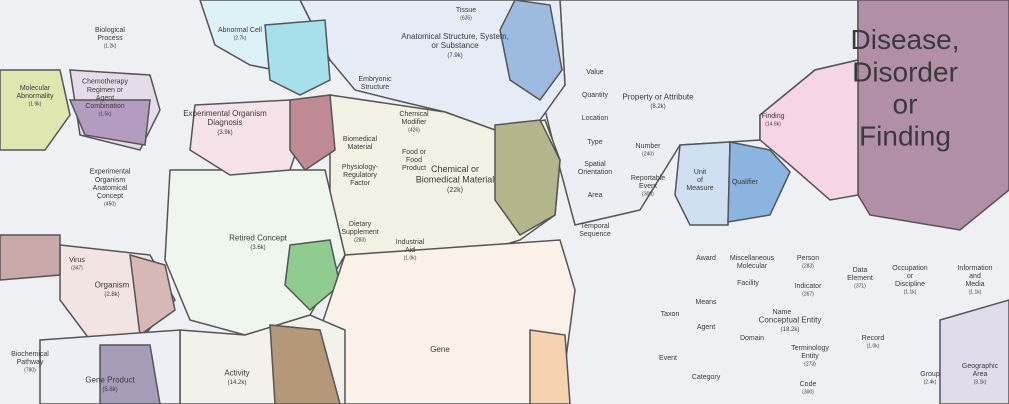 The image size is (1009, 404). I want to click on cell-label: Sequence, so click(595, 234).